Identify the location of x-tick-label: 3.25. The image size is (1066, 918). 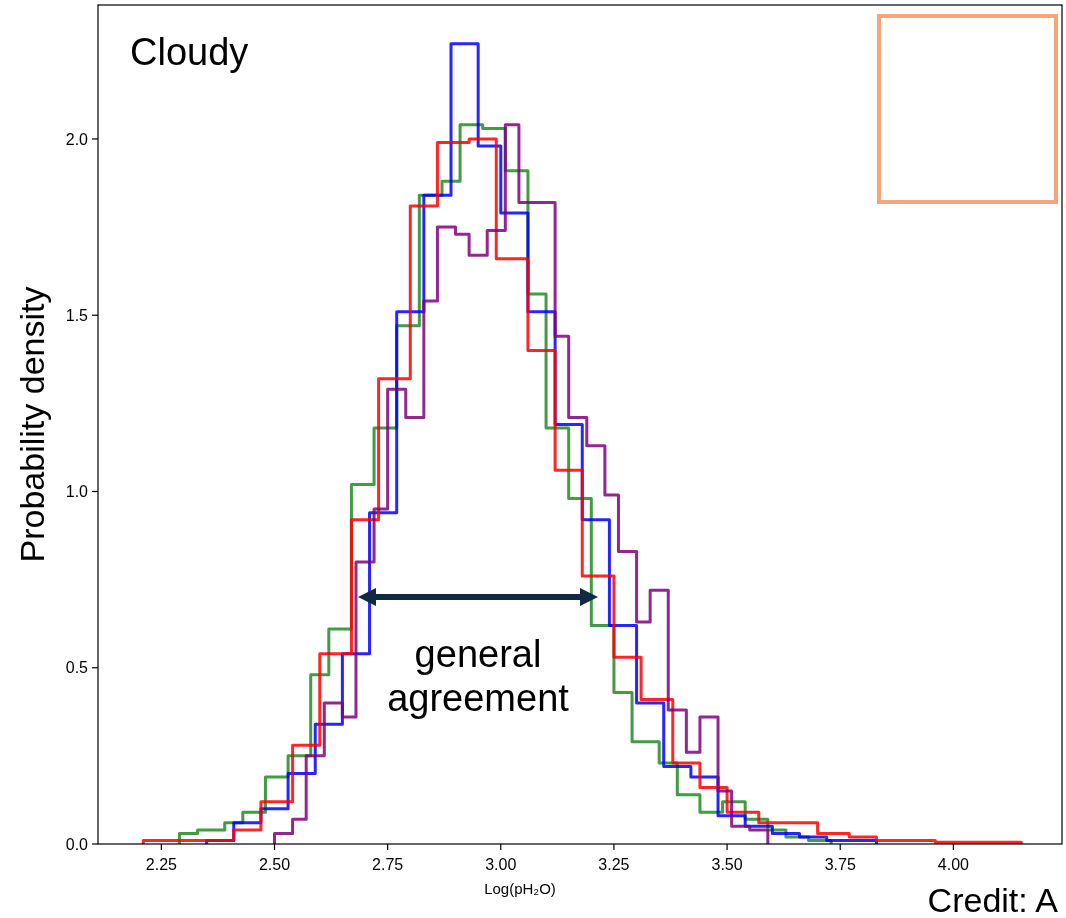
(614, 864).